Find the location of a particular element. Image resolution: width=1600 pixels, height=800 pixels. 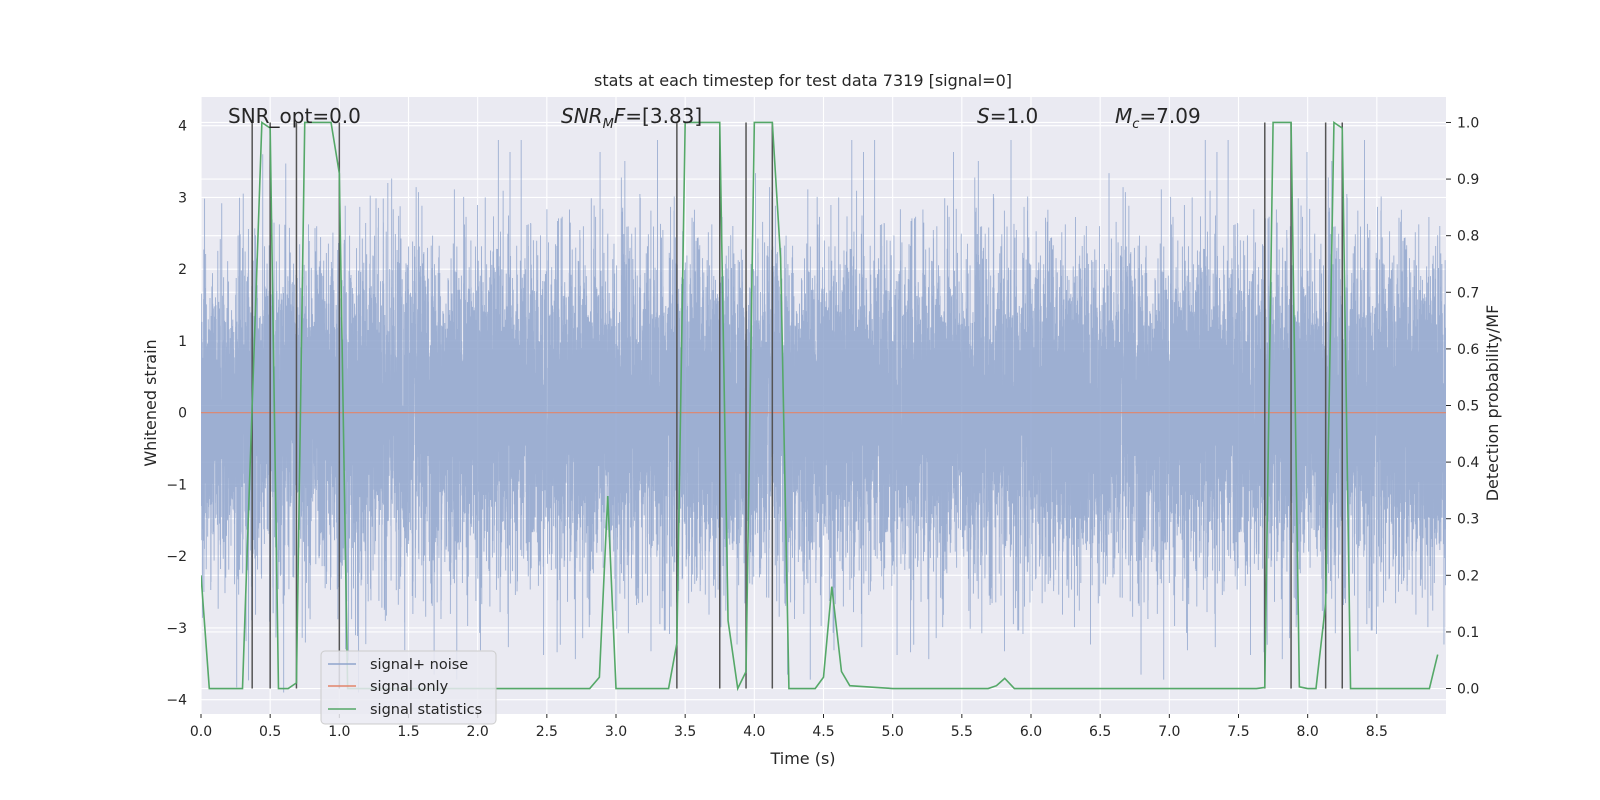

annotation-snr-opt: SNR_opt=0.0 is located at coordinates (294, 116).